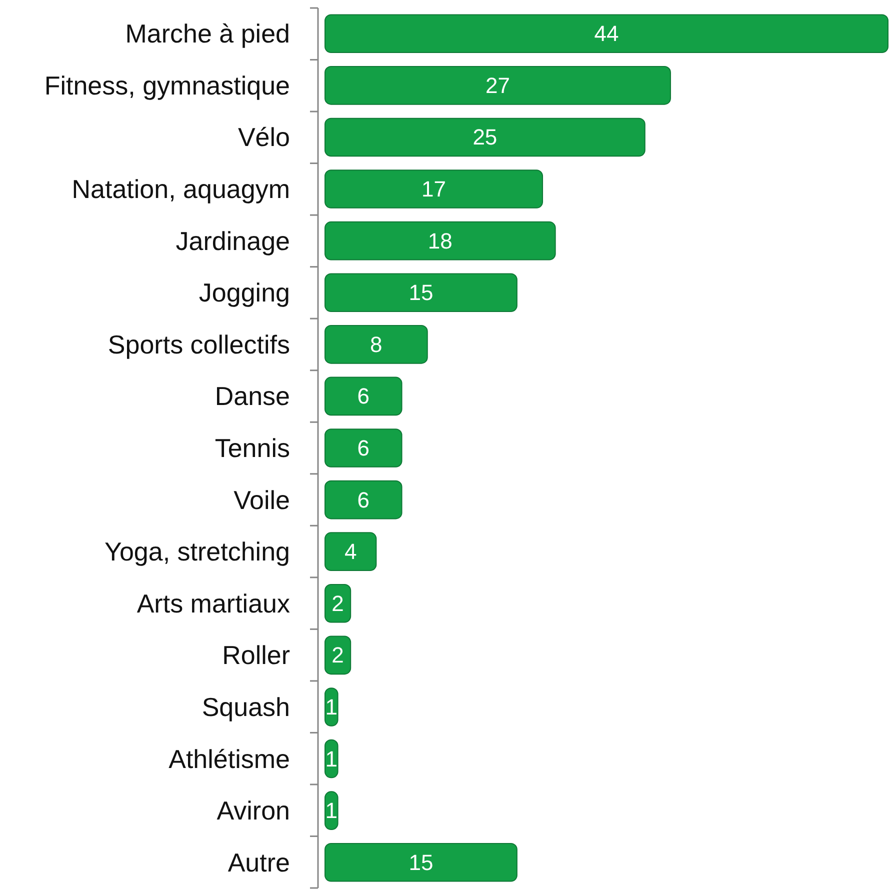 This screenshot has width=890, height=891. Describe the element at coordinates (246, 707) in the screenshot. I see `y-tick-label: Squash` at that location.